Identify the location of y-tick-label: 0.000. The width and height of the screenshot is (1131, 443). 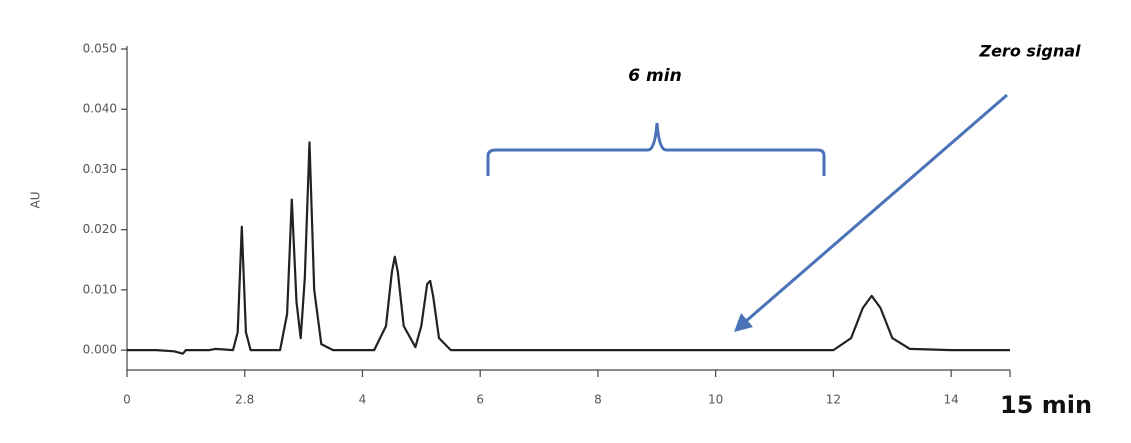
(100, 350).